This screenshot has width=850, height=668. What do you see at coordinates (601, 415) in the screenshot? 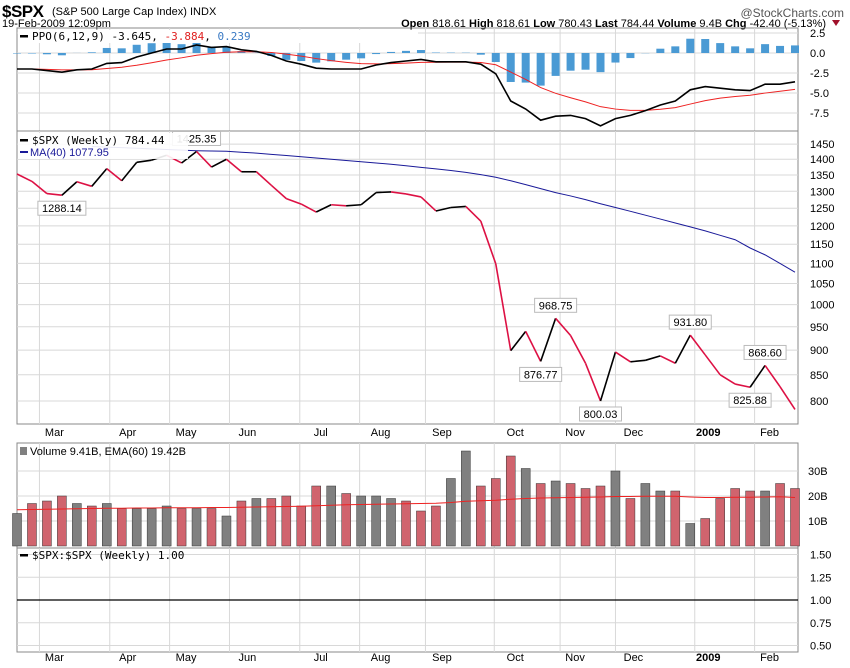
I see `price-annotation: 800.03` at bounding box center [601, 415].